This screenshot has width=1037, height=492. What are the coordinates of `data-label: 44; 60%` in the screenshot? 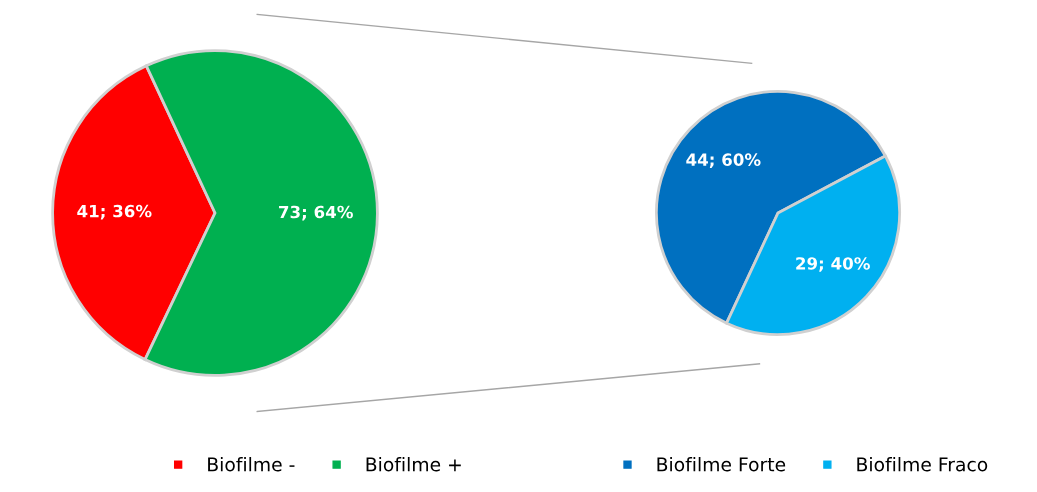 It's located at (723, 161).